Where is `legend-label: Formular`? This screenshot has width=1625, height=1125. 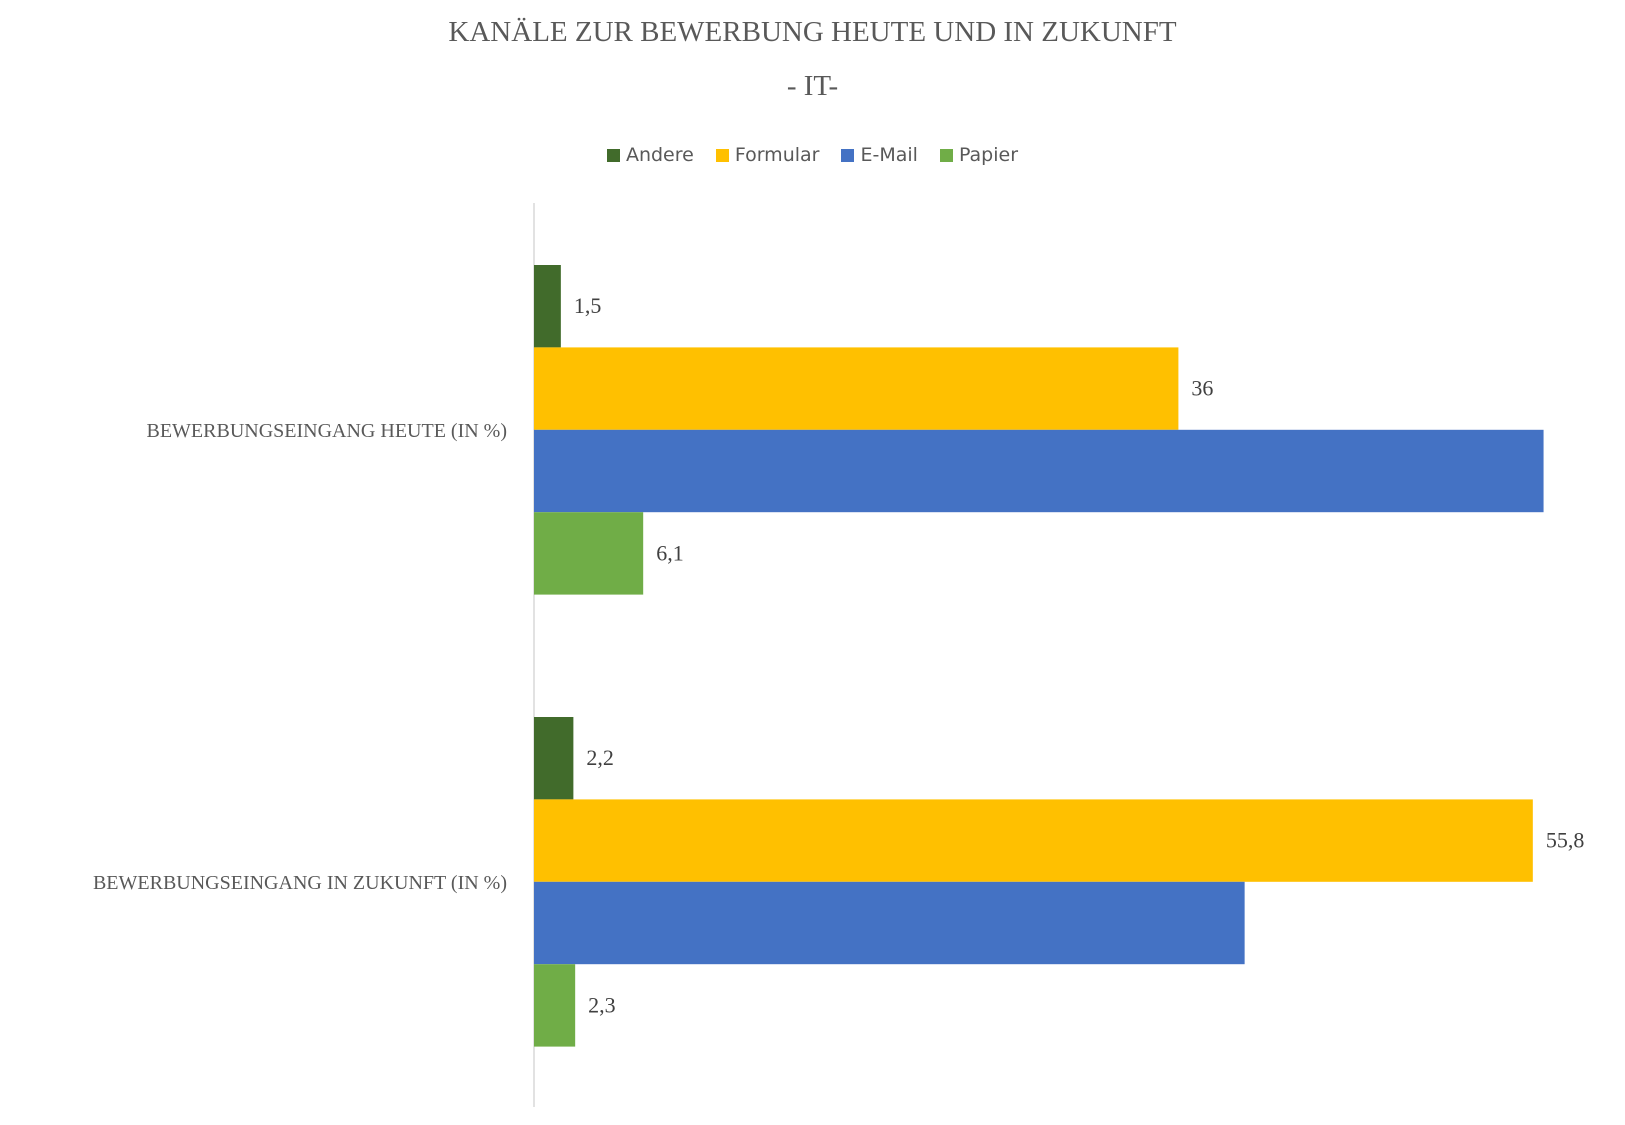 legend-label: Formular is located at coordinates (777, 155).